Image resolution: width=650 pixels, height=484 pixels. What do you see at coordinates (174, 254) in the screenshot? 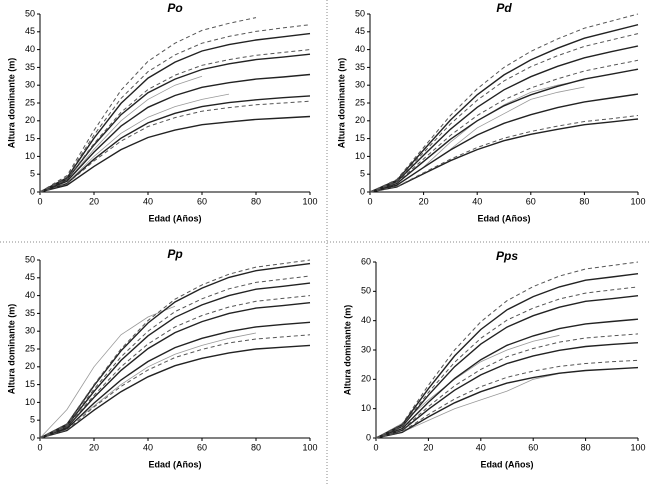
I see `chart-title: Pp` at bounding box center [174, 254].